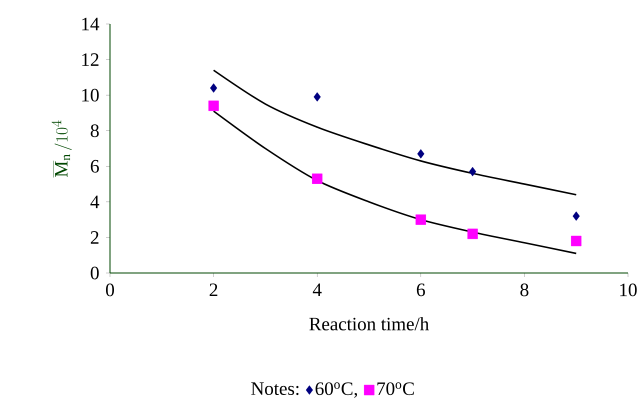 This screenshot has height=403, width=640. Describe the element at coordinates (62, 149) in the screenshot. I see `y-axis-title: $\overline{\mathrm{M}}_{\mathrm{n}}\,/10^{4}$` at that location.